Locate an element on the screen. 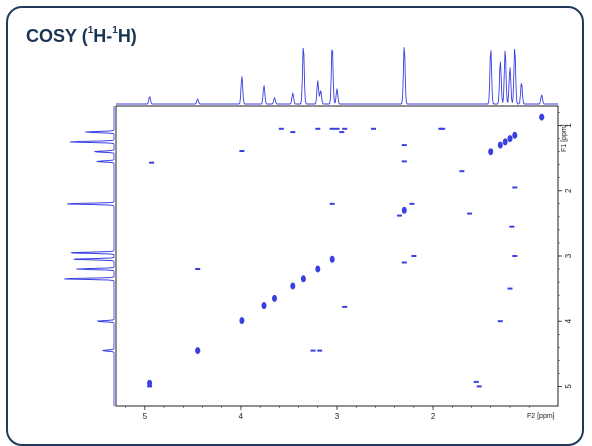 This screenshot has height=446, width=592. chart-title: COSY (1H-1H) is located at coordinates (81, 35).